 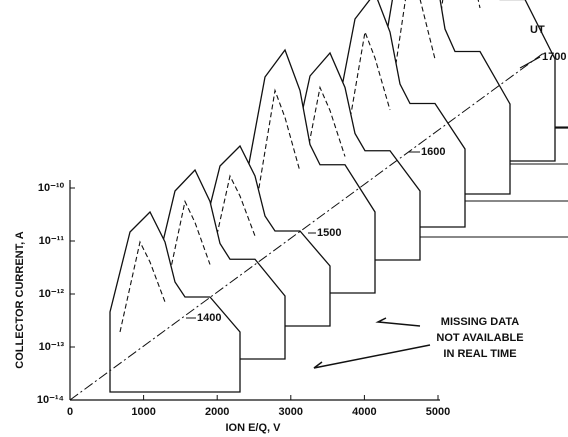 What do you see at coordinates (175, 301) in the screenshot?
I see `trace` at bounding box center [175, 301].